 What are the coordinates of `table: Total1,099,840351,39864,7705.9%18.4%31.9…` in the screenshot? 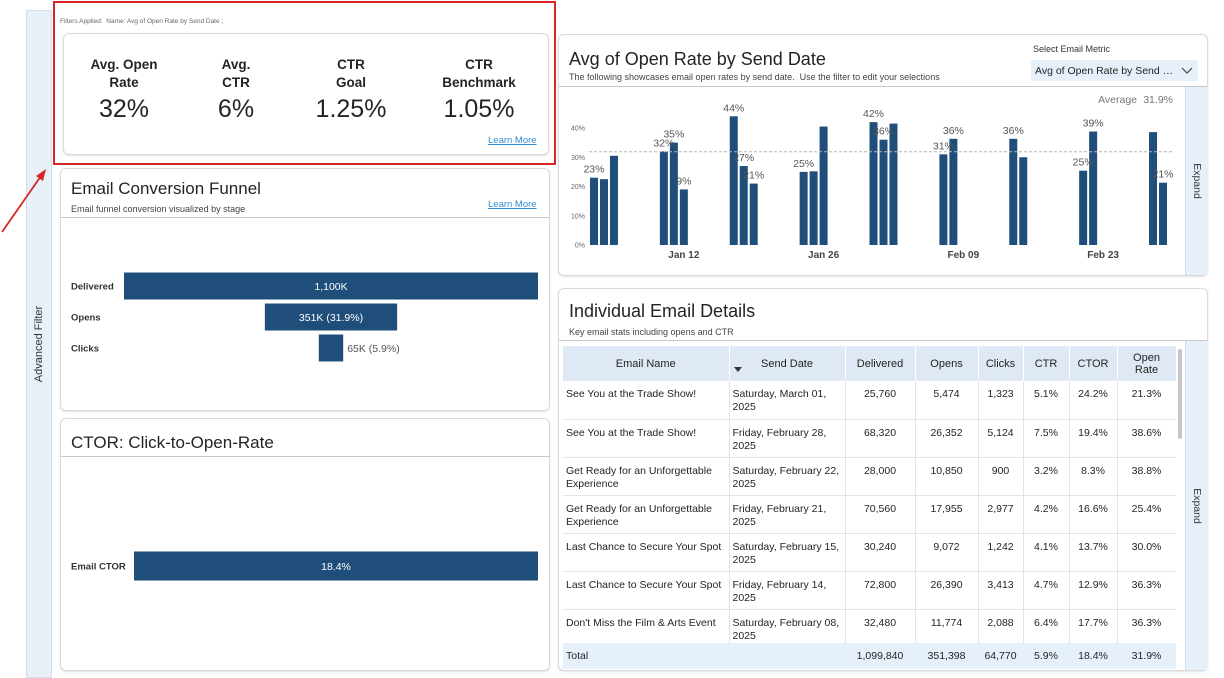 It's located at (869, 656).